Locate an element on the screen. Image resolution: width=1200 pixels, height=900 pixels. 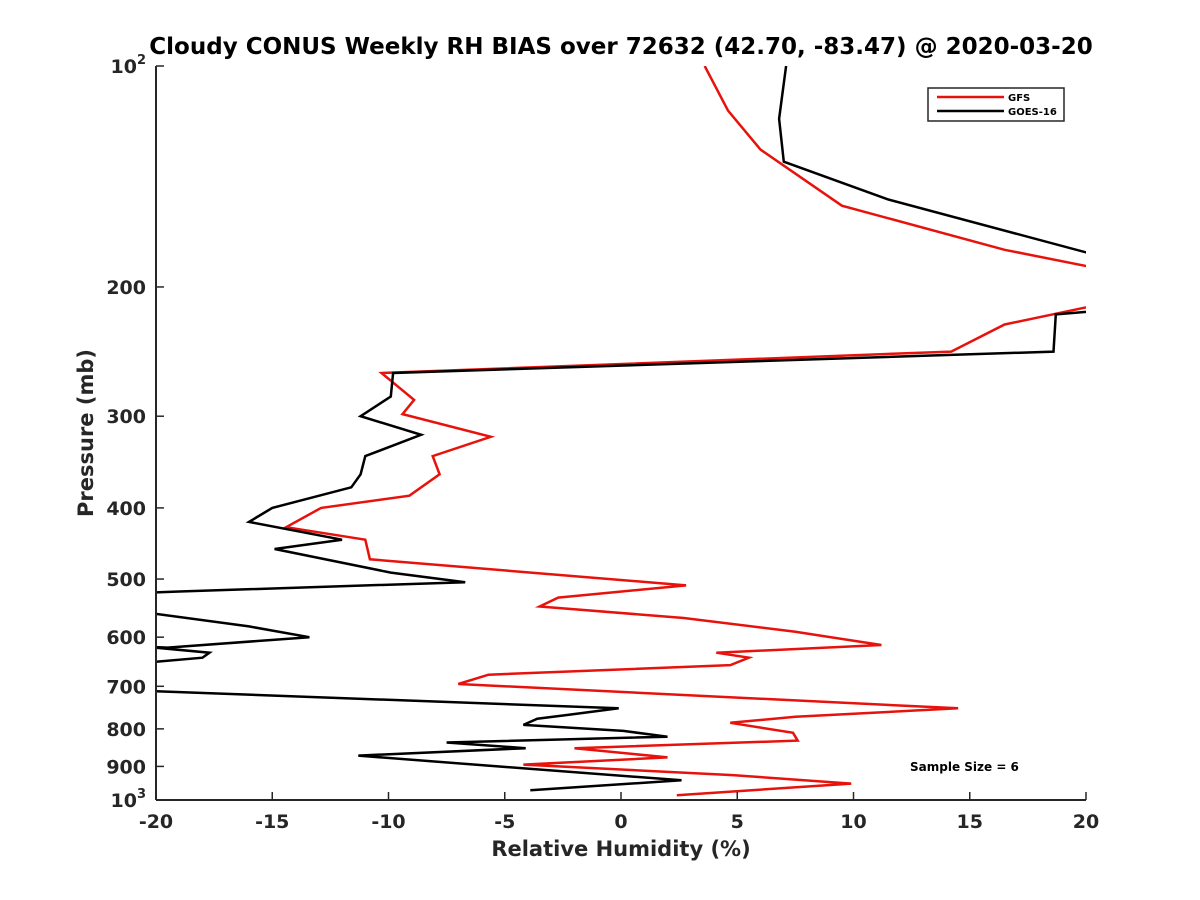
x-axis-label: Relative Humidity (%) is located at coordinates (620, 849).